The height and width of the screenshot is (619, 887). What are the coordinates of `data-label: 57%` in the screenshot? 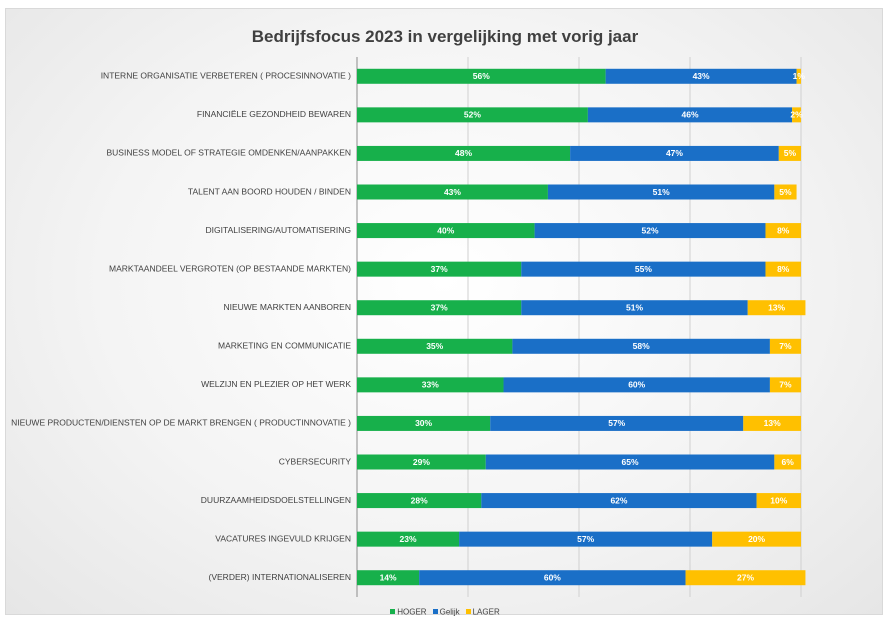 It's located at (616, 423).